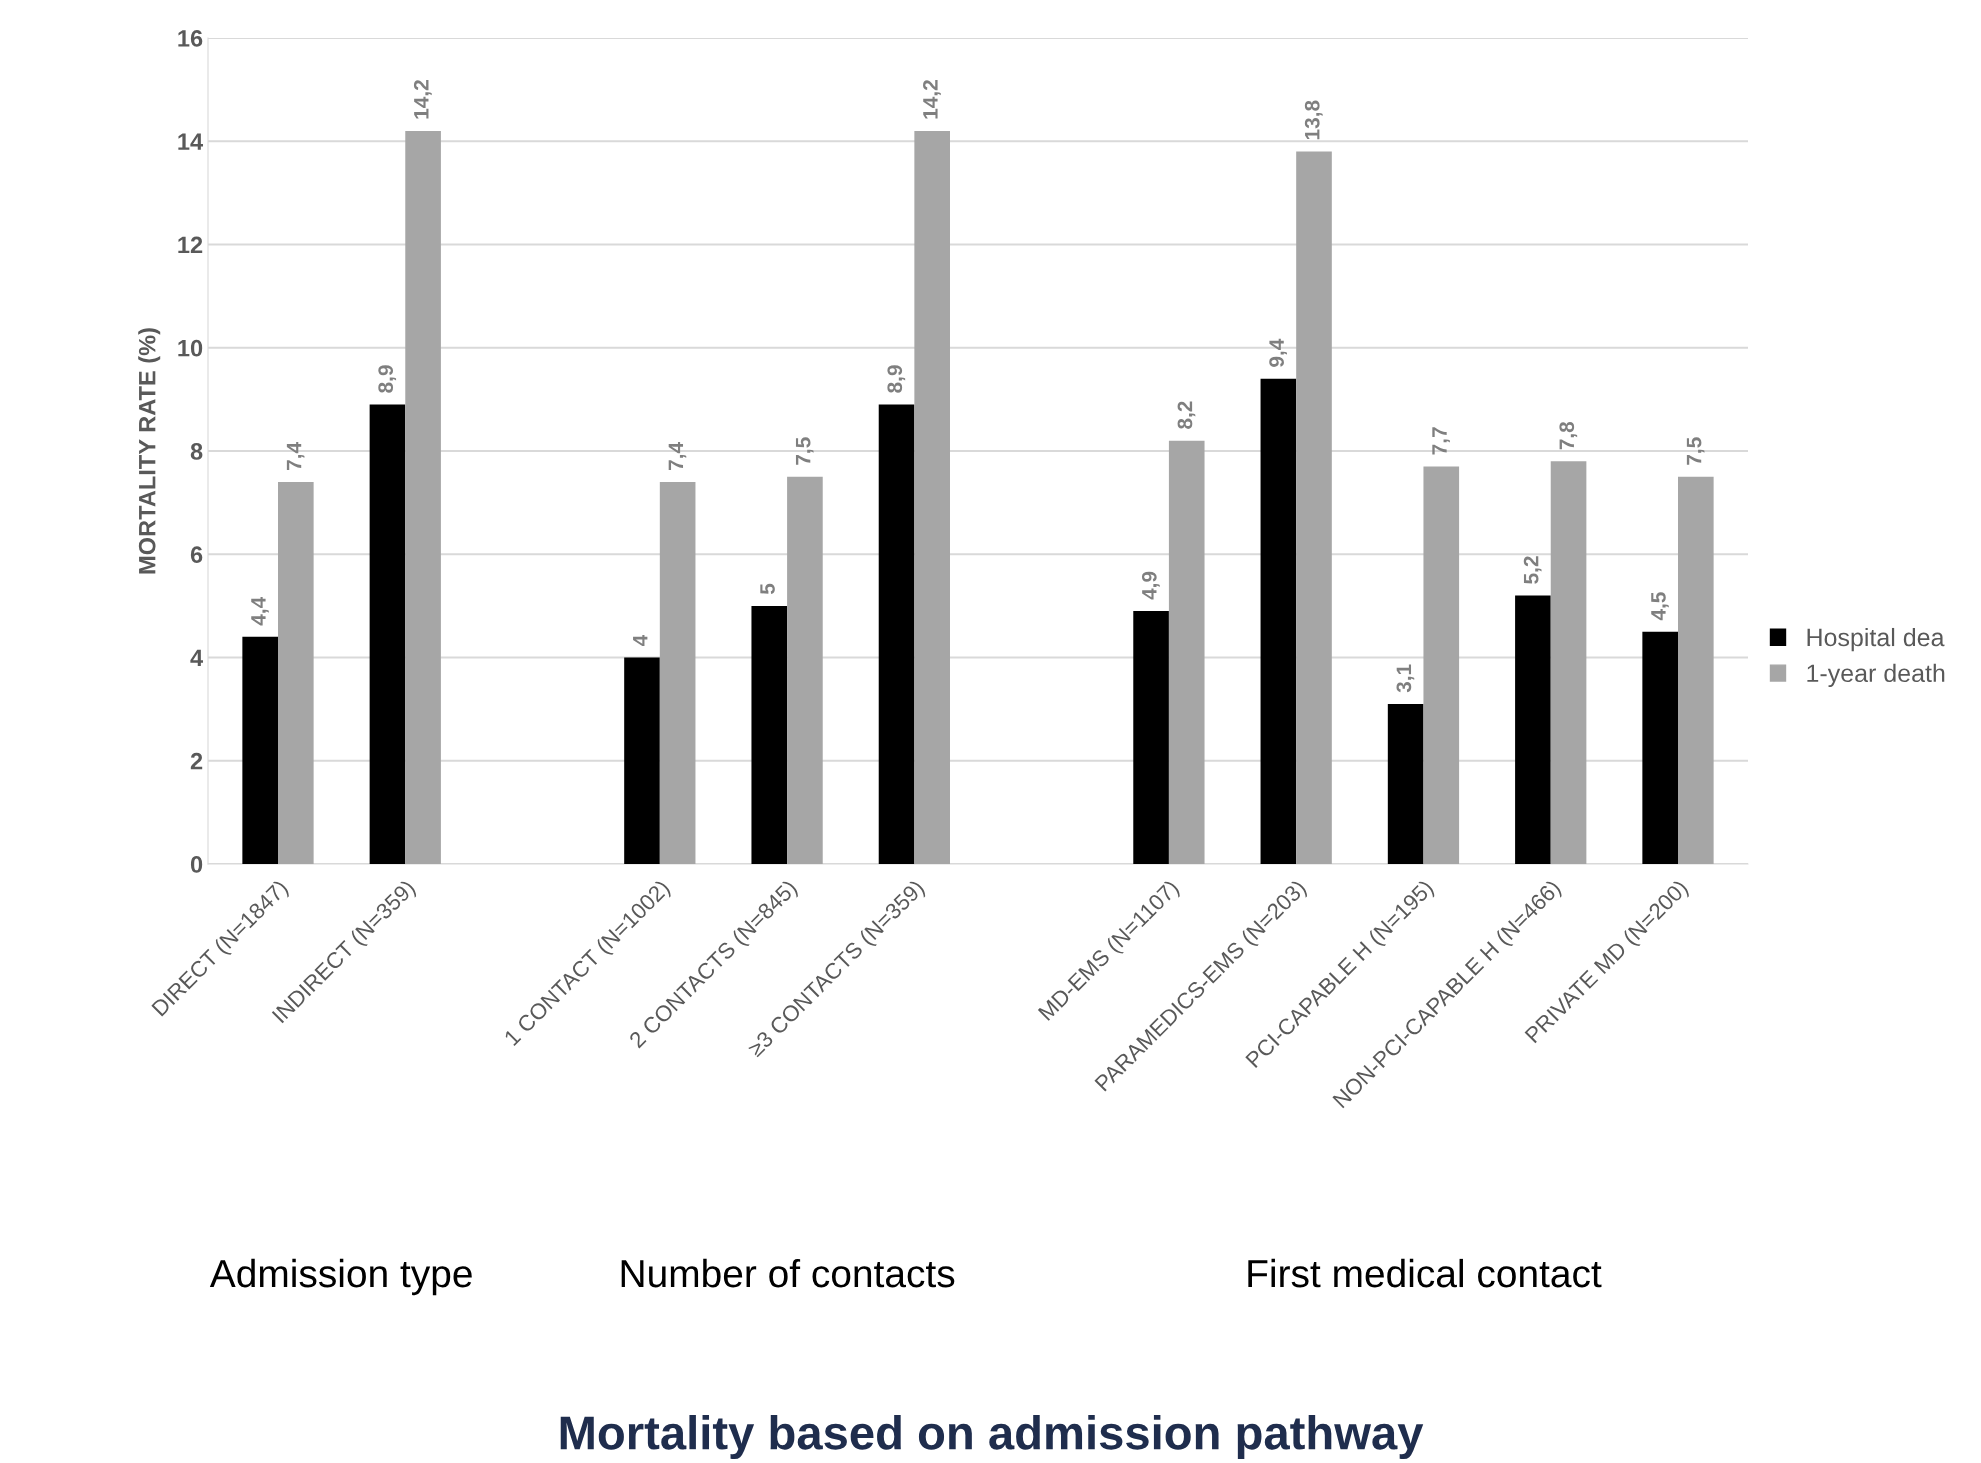  What do you see at coordinates (1186, 415) in the screenshot?
I see `data-label: 8,2` at bounding box center [1186, 415].